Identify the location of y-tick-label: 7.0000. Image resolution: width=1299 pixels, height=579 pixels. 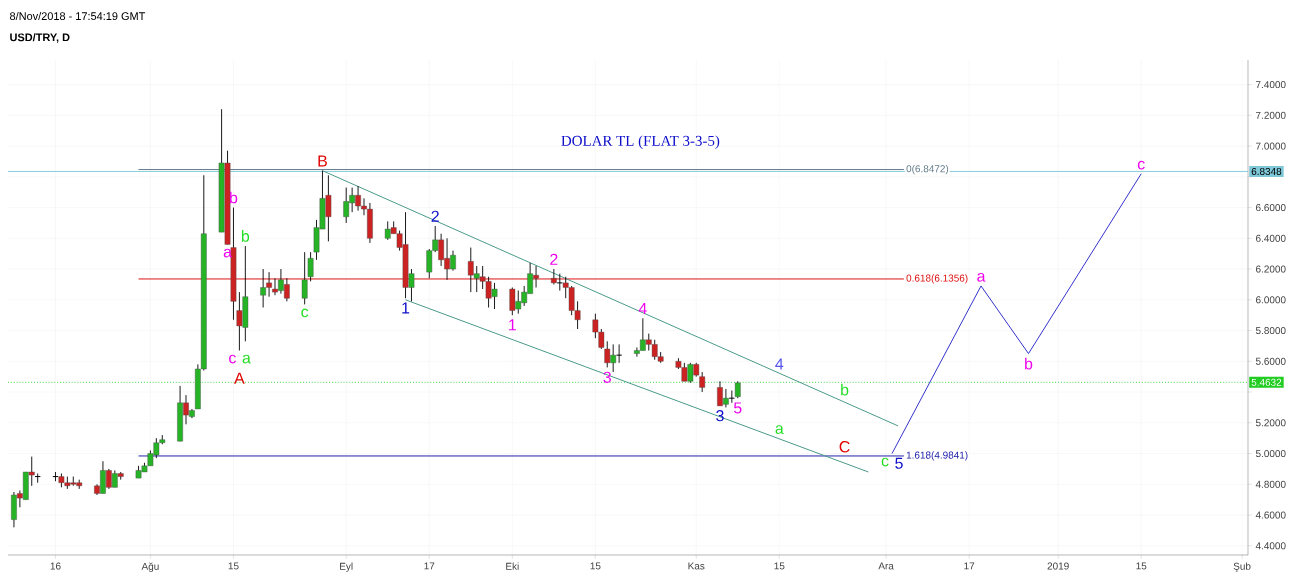
(1271, 146).